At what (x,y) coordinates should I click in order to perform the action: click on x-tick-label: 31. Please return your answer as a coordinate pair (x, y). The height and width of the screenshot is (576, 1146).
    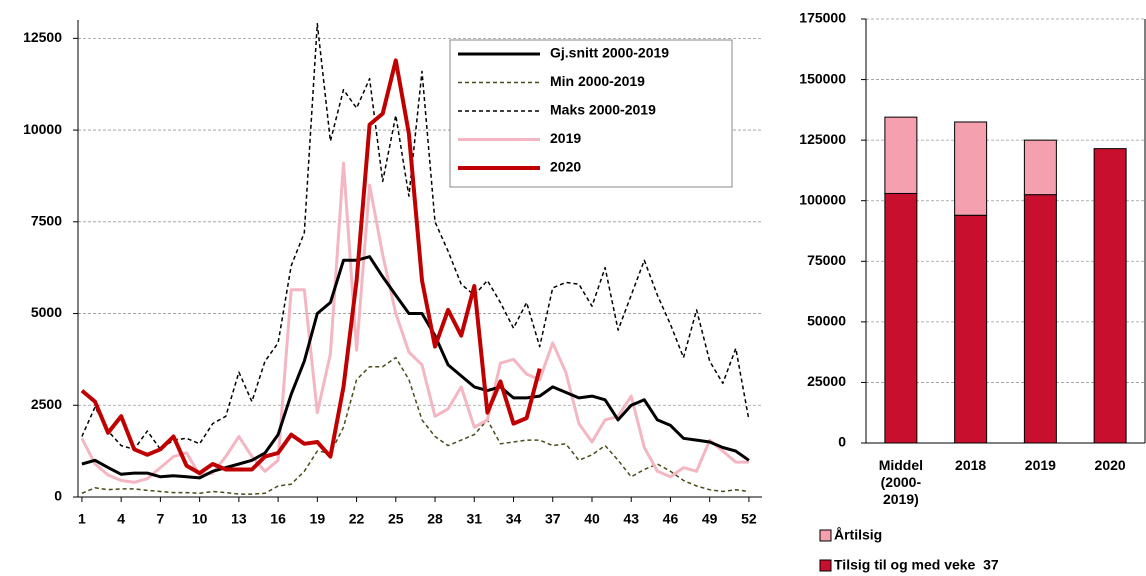
    Looking at the image, I should click on (474, 519).